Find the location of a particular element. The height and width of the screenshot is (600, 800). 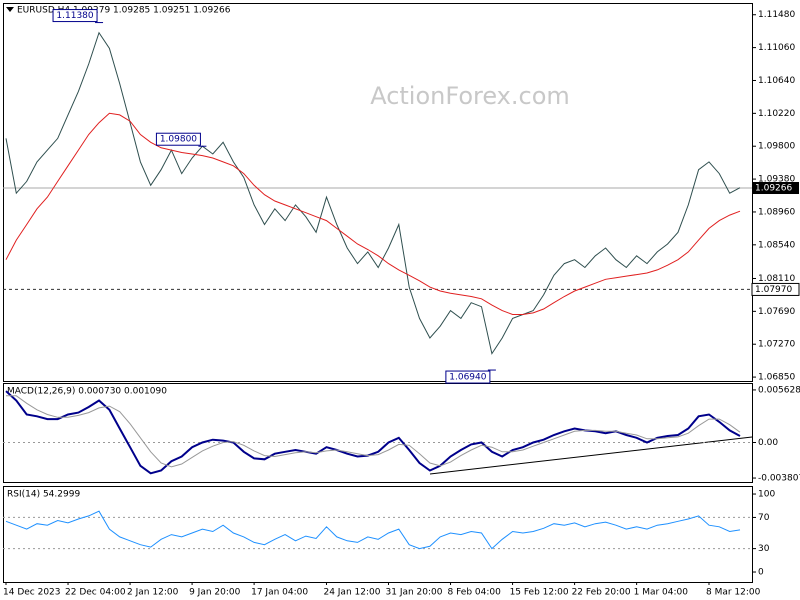

y-tick-label: 1.10640 is located at coordinates (776, 81).